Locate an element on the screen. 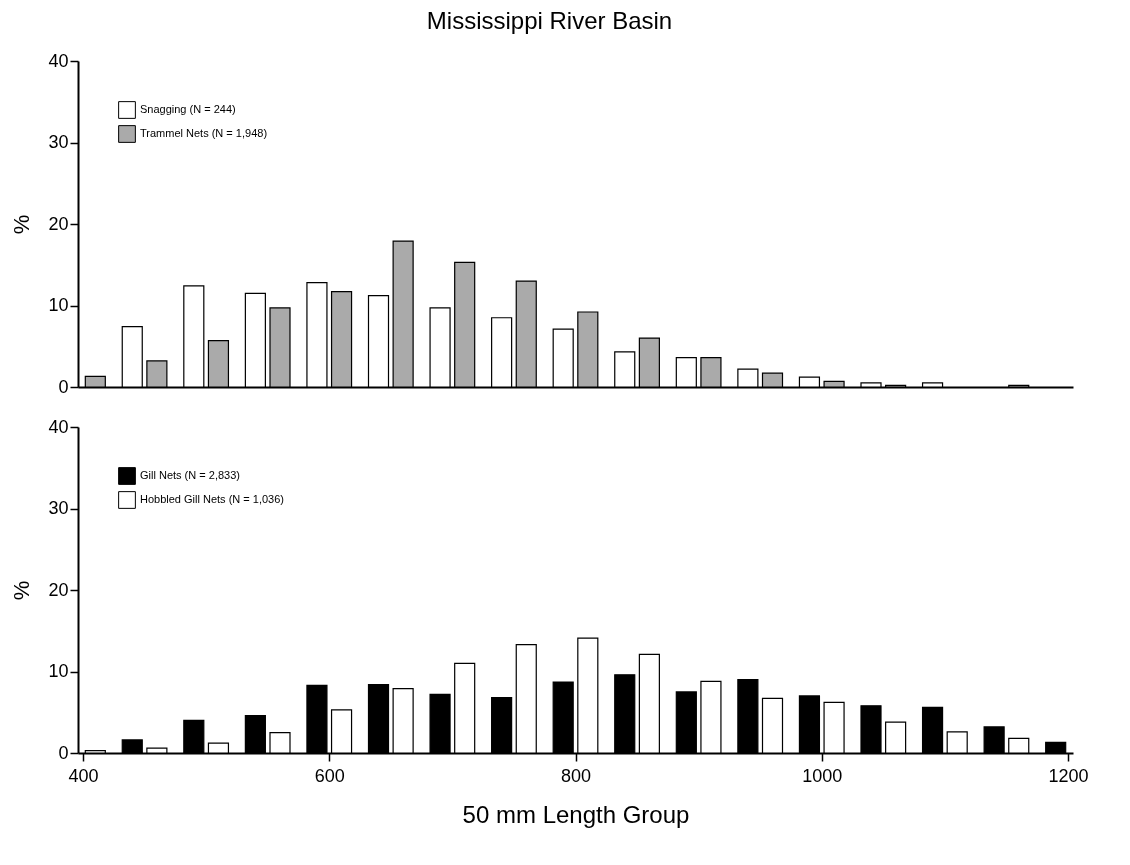  legend-label: Gill Nets (N = 2,833) is located at coordinates (190, 475).